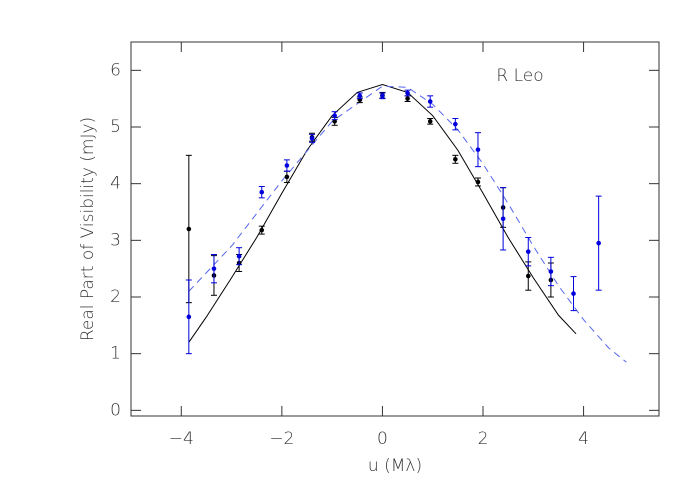 This screenshot has width=700, height=500. Describe the element at coordinates (483, 439) in the screenshot. I see `x-tick-label: 2` at that location.